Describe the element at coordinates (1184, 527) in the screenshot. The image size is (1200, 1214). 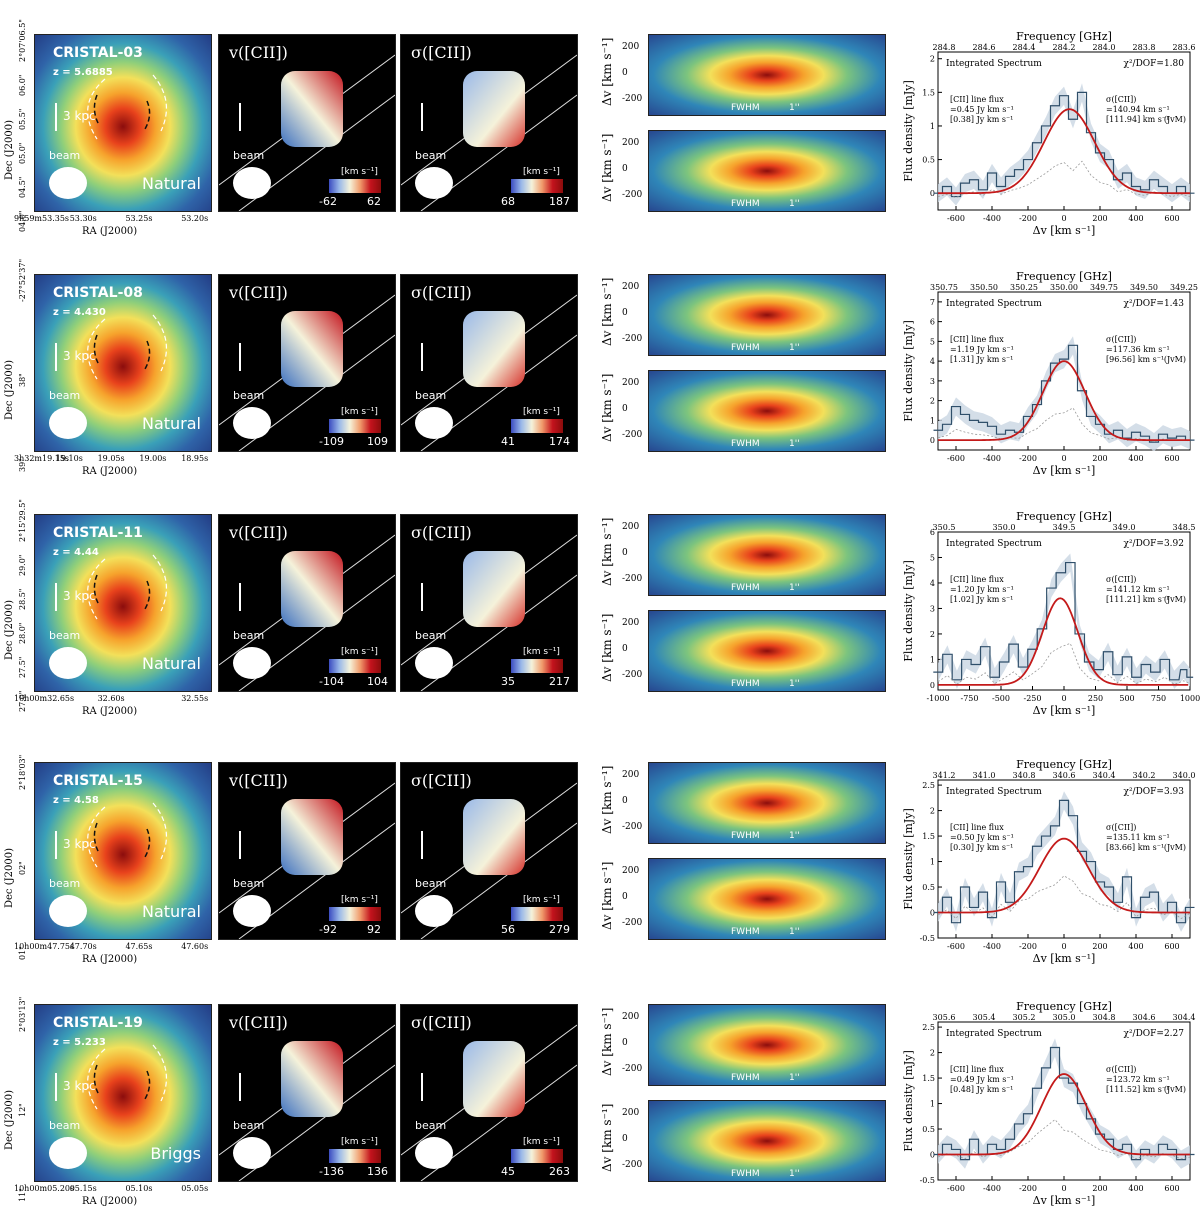
I see `freq-tick-label: 348.5` at that location.